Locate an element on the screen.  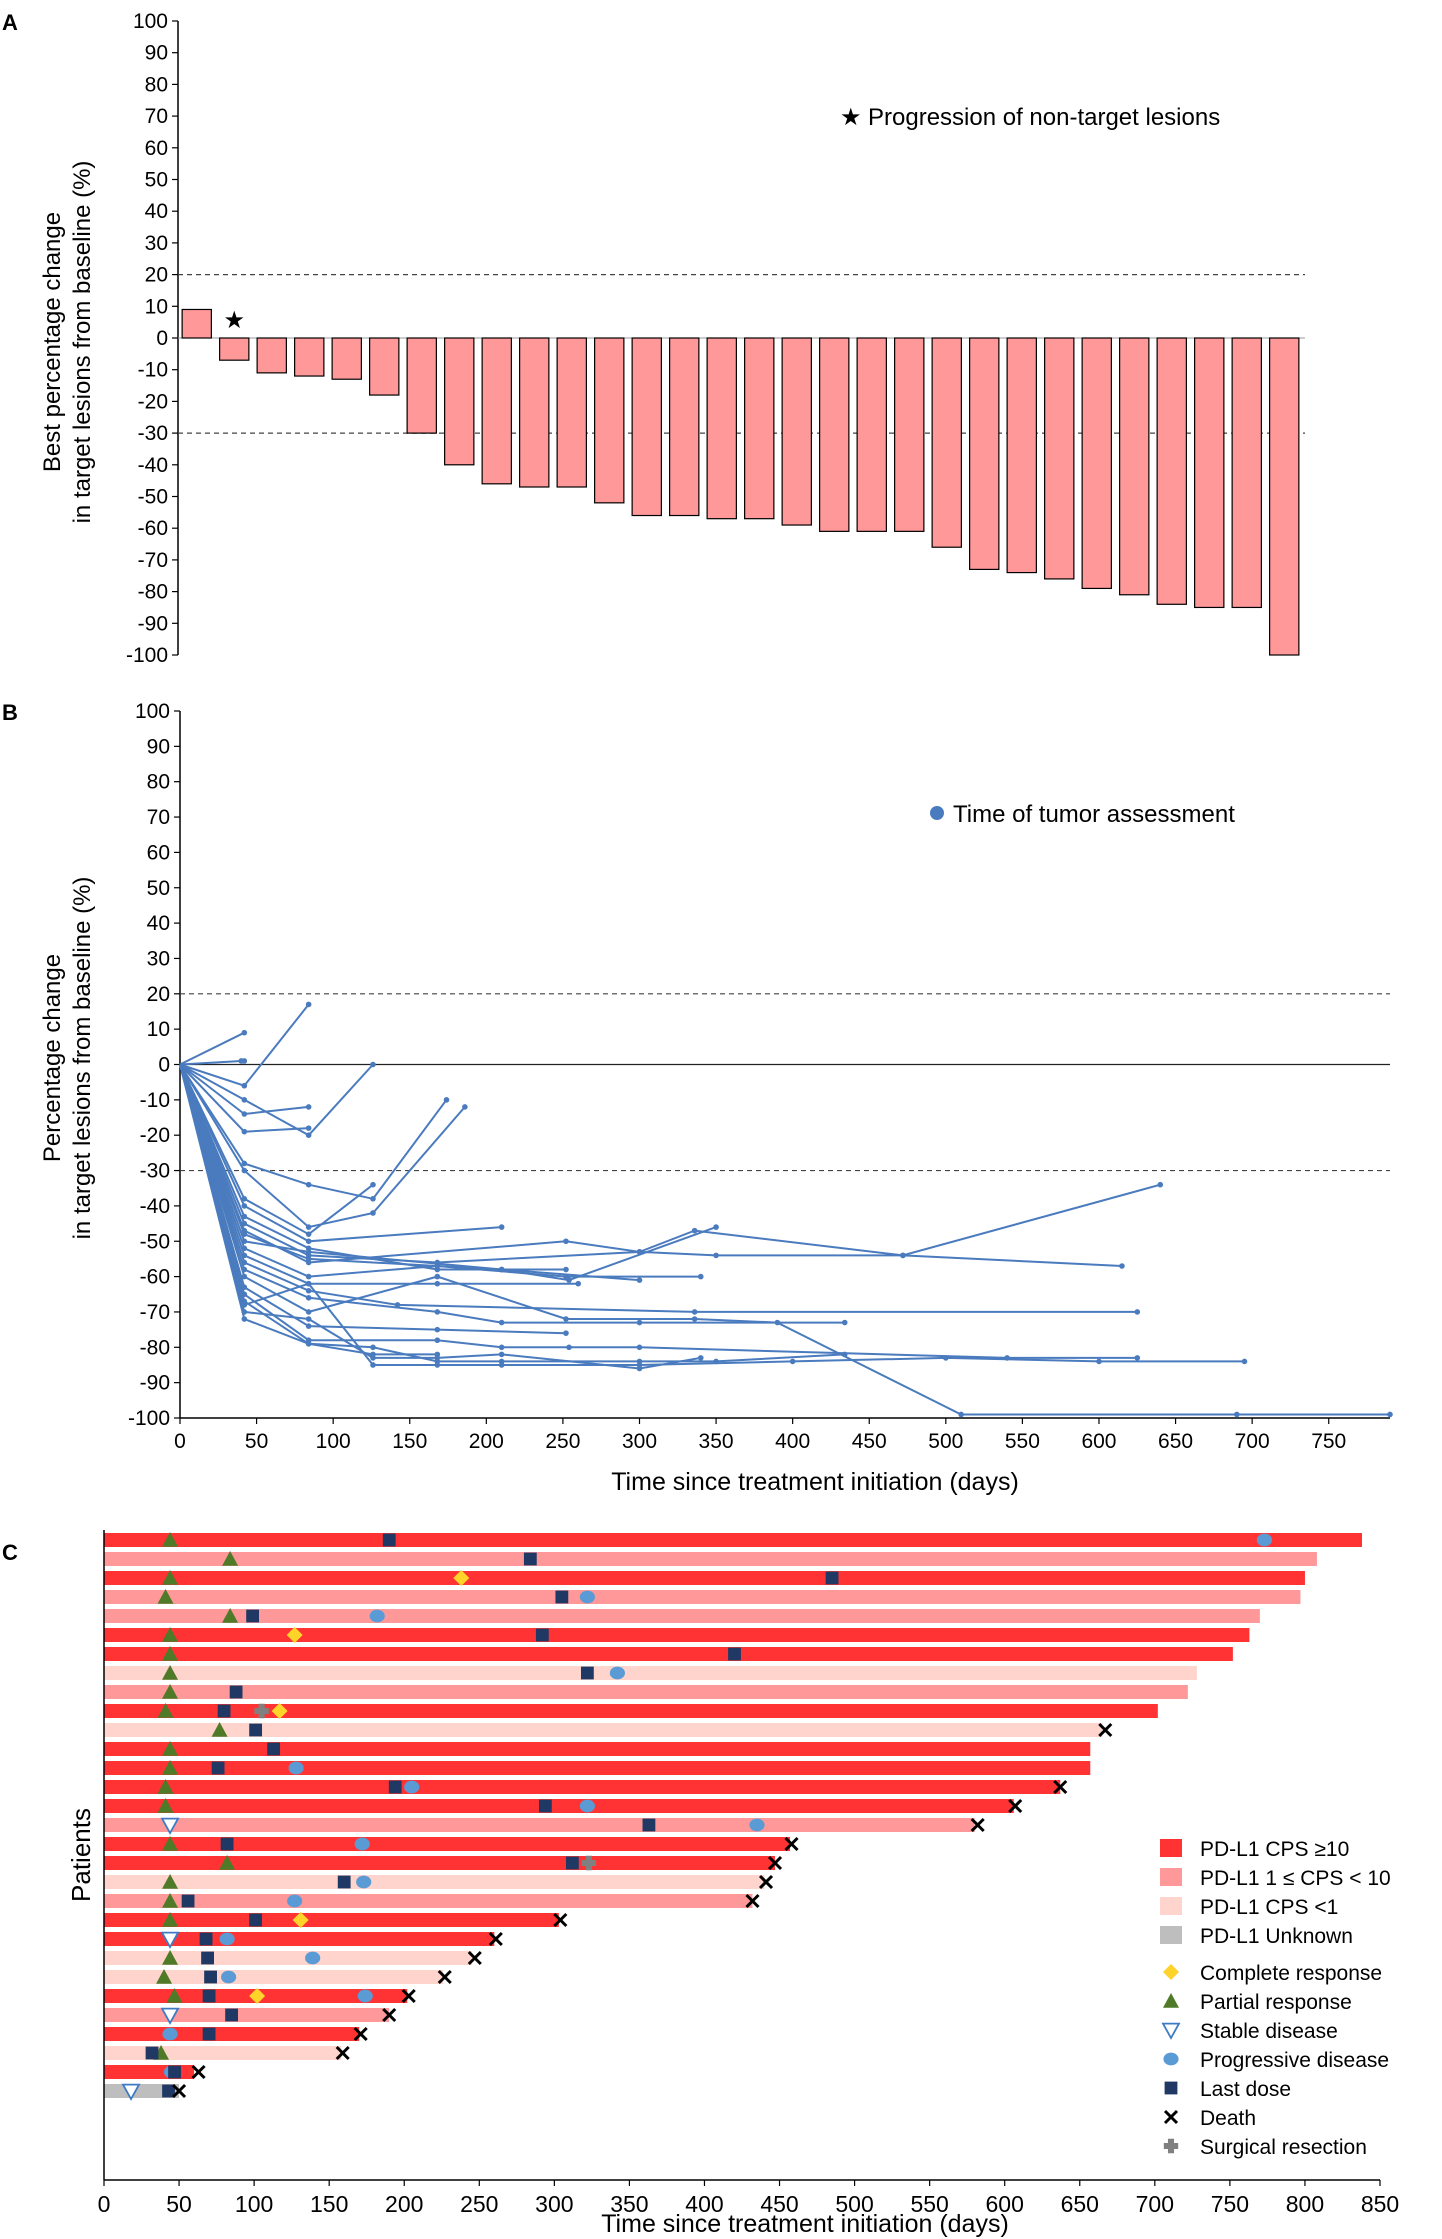
panel-b-y-tick-label: -40 is located at coordinates (155, 1206).